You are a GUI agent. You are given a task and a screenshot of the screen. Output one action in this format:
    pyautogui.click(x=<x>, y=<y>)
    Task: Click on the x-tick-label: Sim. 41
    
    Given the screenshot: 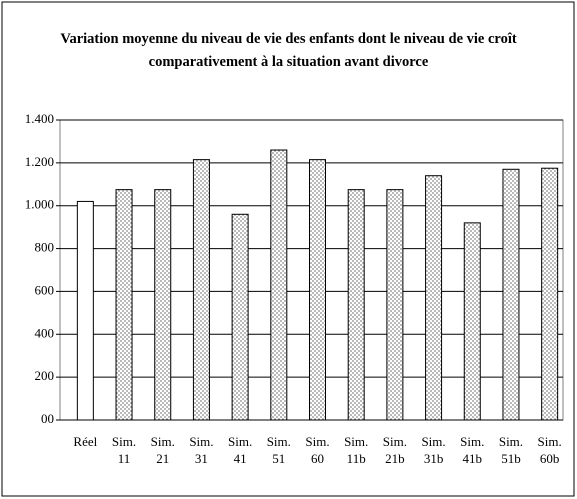 What is the action you would take?
    pyautogui.click(x=240, y=450)
    